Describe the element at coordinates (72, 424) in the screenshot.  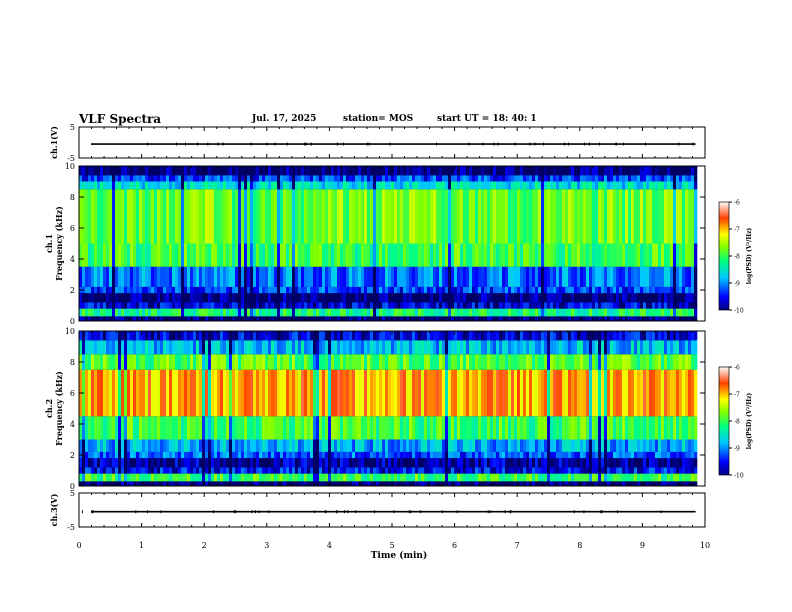
I see `y-tick-label: 4` at that location.